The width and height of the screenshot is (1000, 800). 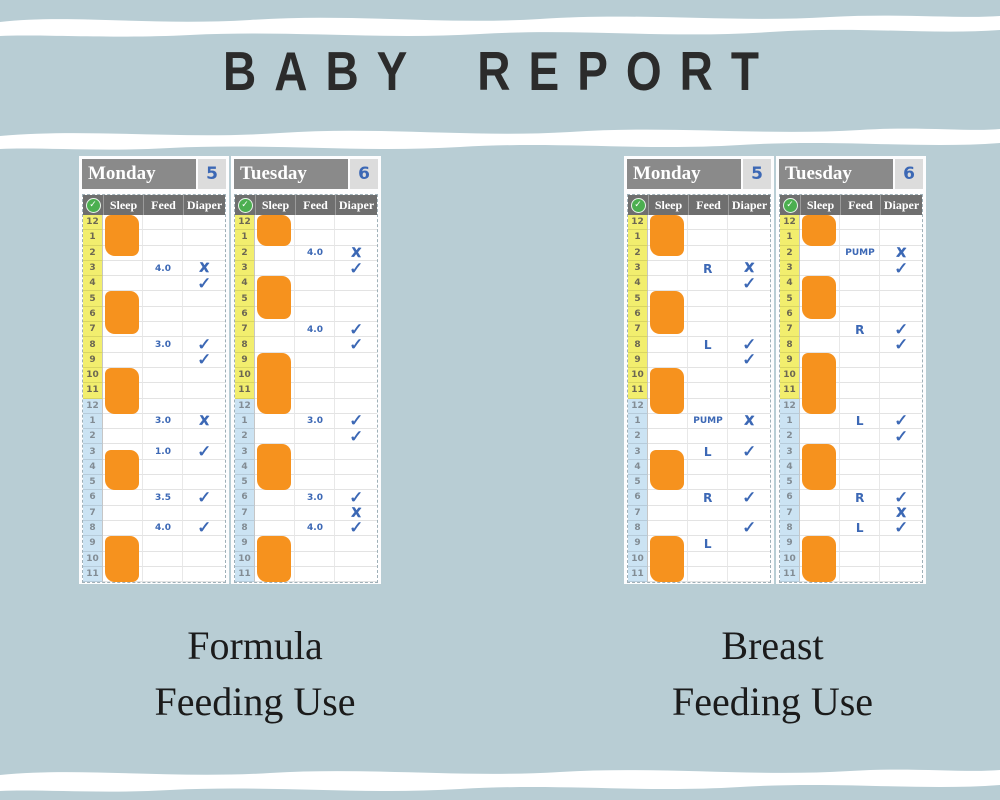 I want to click on hour-row: 11, so click(x=154, y=391).